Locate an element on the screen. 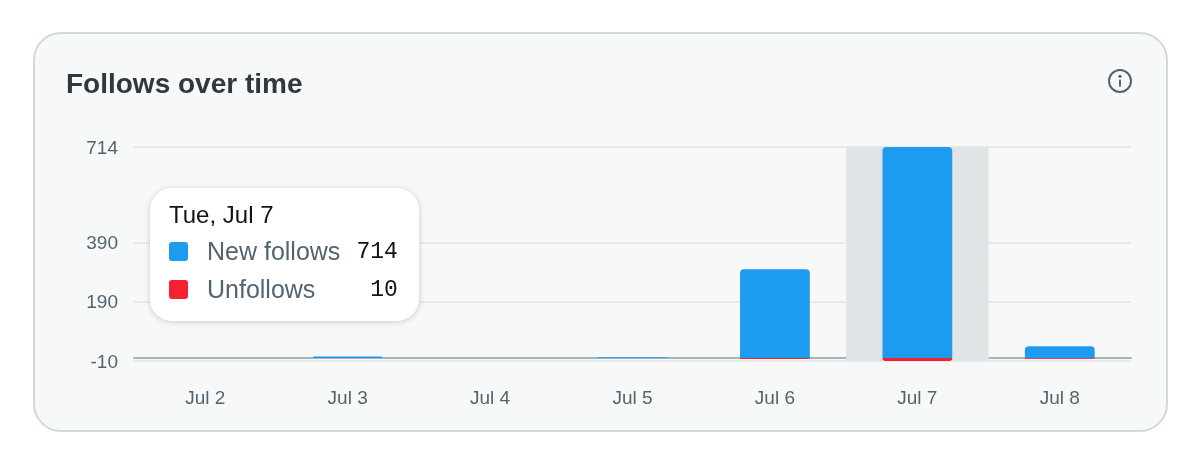 The image size is (1199, 463). x-tick-label: Jul 7 is located at coordinates (917, 397).